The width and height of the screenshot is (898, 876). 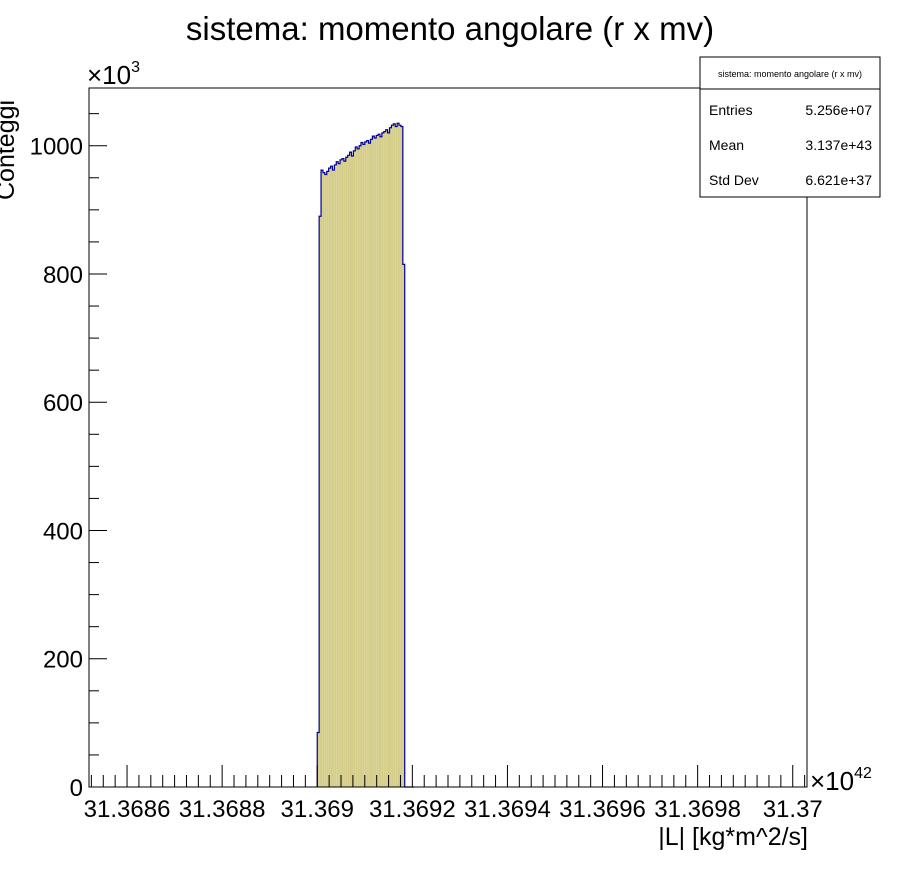 I want to click on chart-title: sistema: momento angolare (r x mv), so click(x=450, y=28).